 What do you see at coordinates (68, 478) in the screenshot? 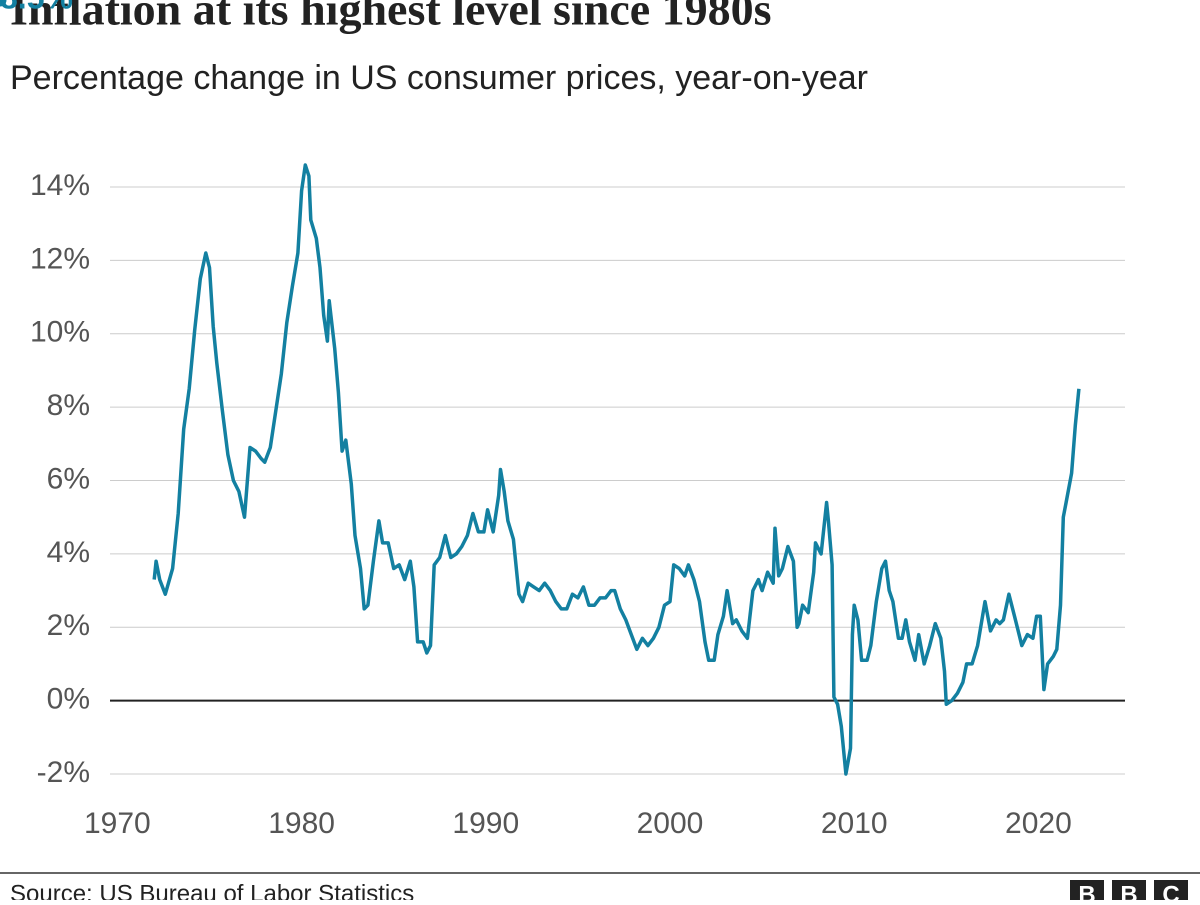
I see `y-tick-label: 6%` at bounding box center [68, 478].